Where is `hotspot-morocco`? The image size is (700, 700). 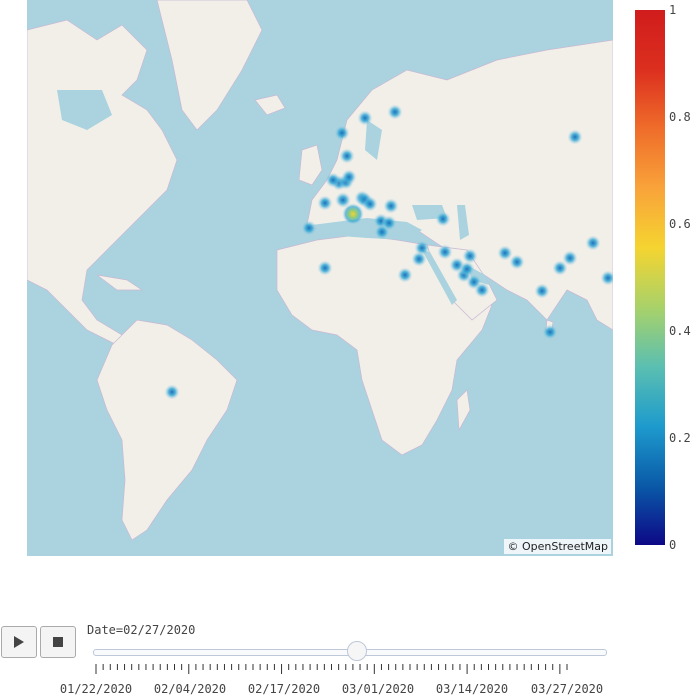 hotspot-morocco is located at coordinates (325, 268).